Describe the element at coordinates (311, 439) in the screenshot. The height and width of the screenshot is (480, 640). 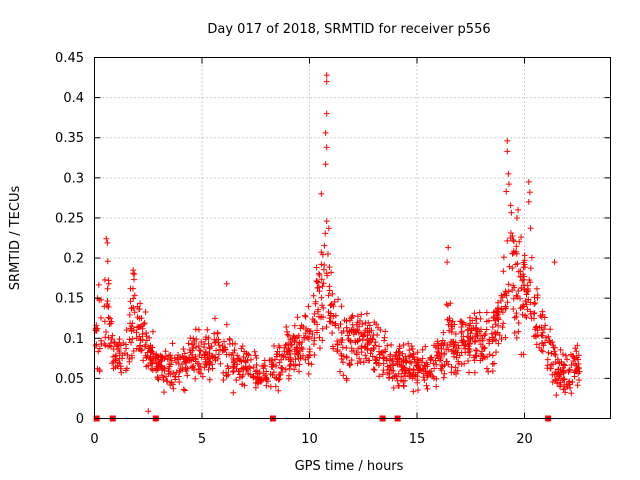
I see `x-tick-labels: 0 5 10 15 20` at that location.